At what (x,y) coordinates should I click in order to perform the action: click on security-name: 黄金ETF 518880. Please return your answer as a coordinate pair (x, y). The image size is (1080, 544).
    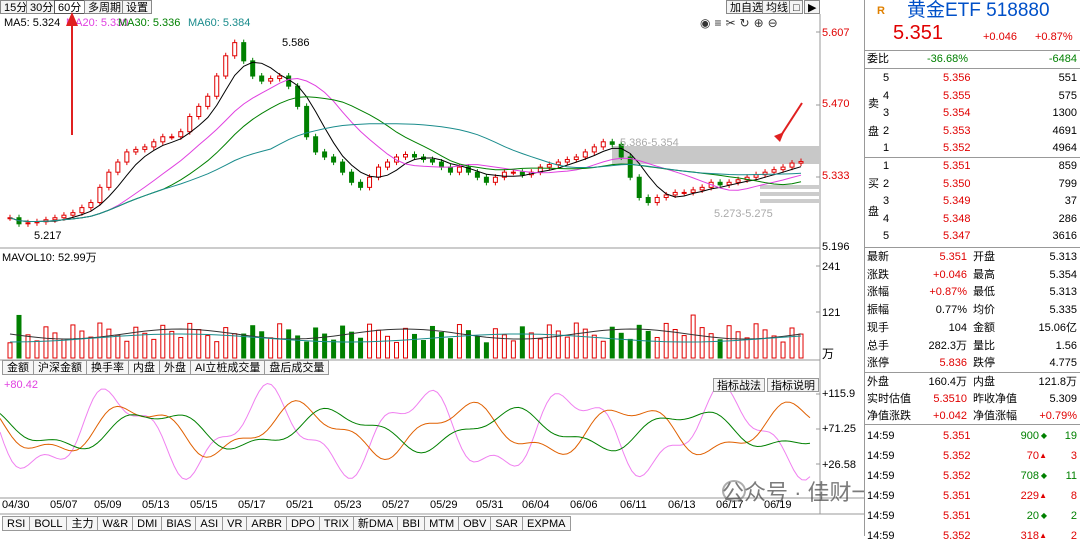
    Looking at the image, I should click on (978, 10).